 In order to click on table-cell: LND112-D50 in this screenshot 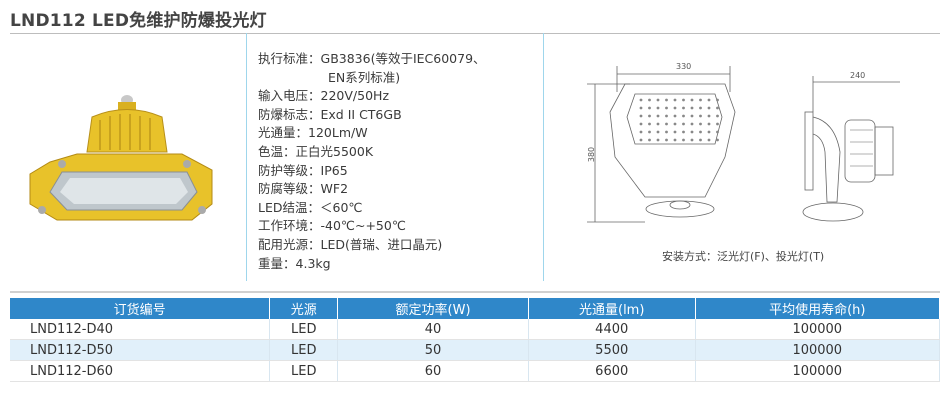, I will do `click(140, 350)`.